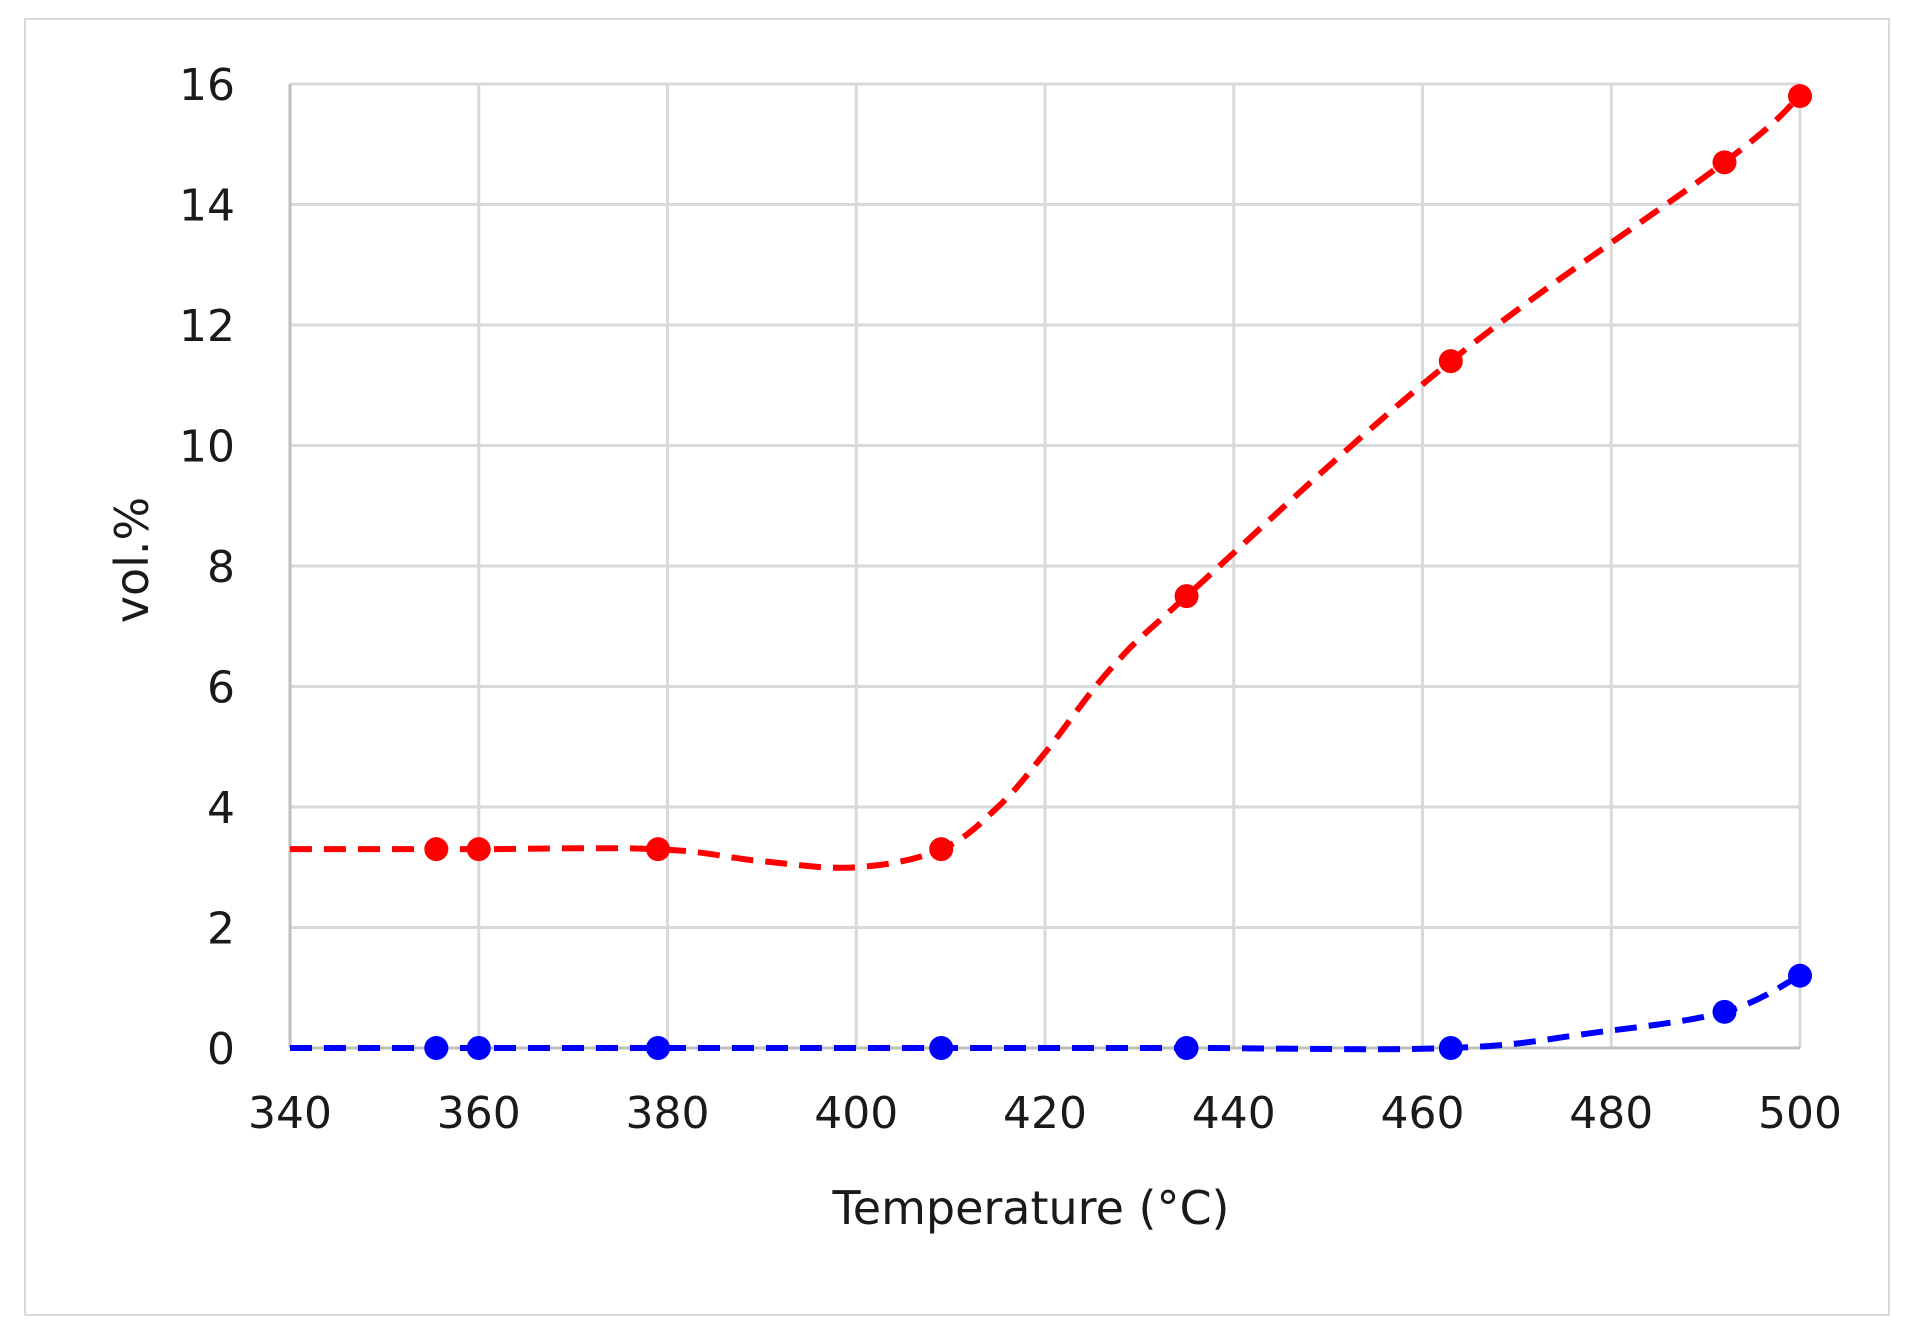 The width and height of the screenshot is (1915, 1331). I want to click on y-tick-label: 12, so click(207, 326).